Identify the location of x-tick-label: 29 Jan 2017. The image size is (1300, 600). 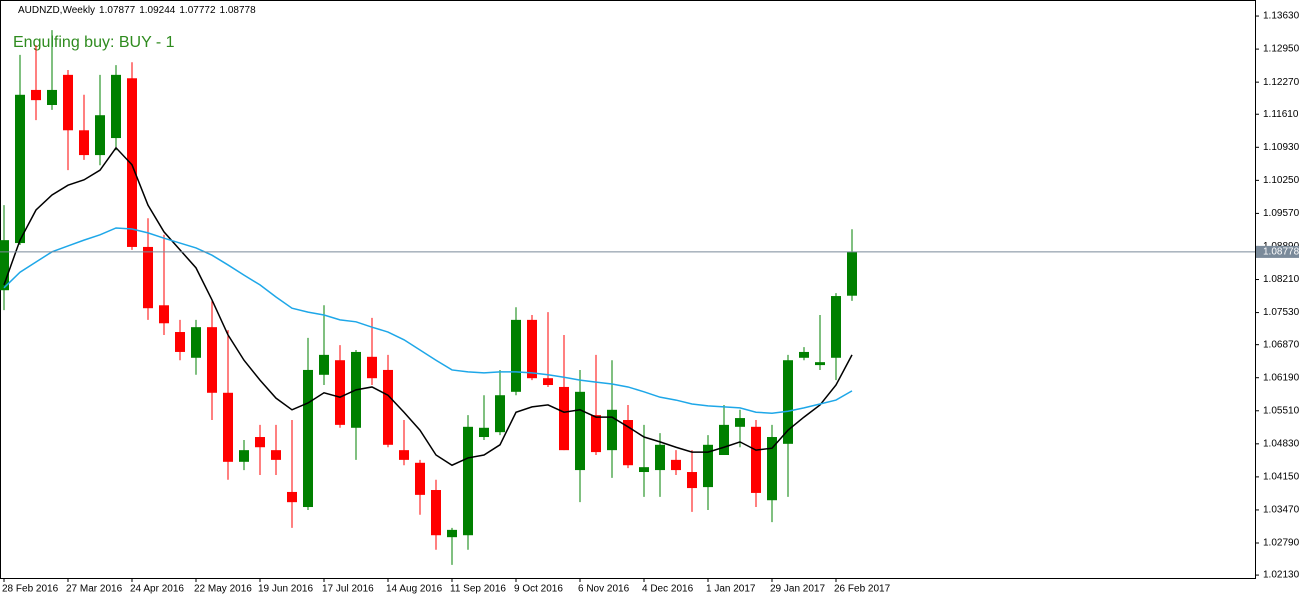
(797, 589).